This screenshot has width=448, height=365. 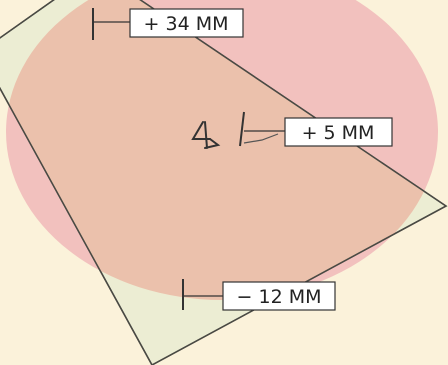 I want to click on label-box-center, so click(x=338, y=132).